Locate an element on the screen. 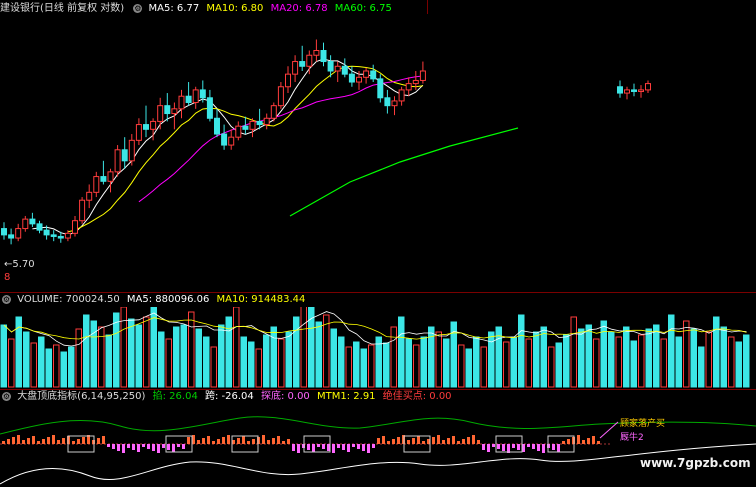  volume-ma5-label: MA5: 880096.06 is located at coordinates (168, 299).